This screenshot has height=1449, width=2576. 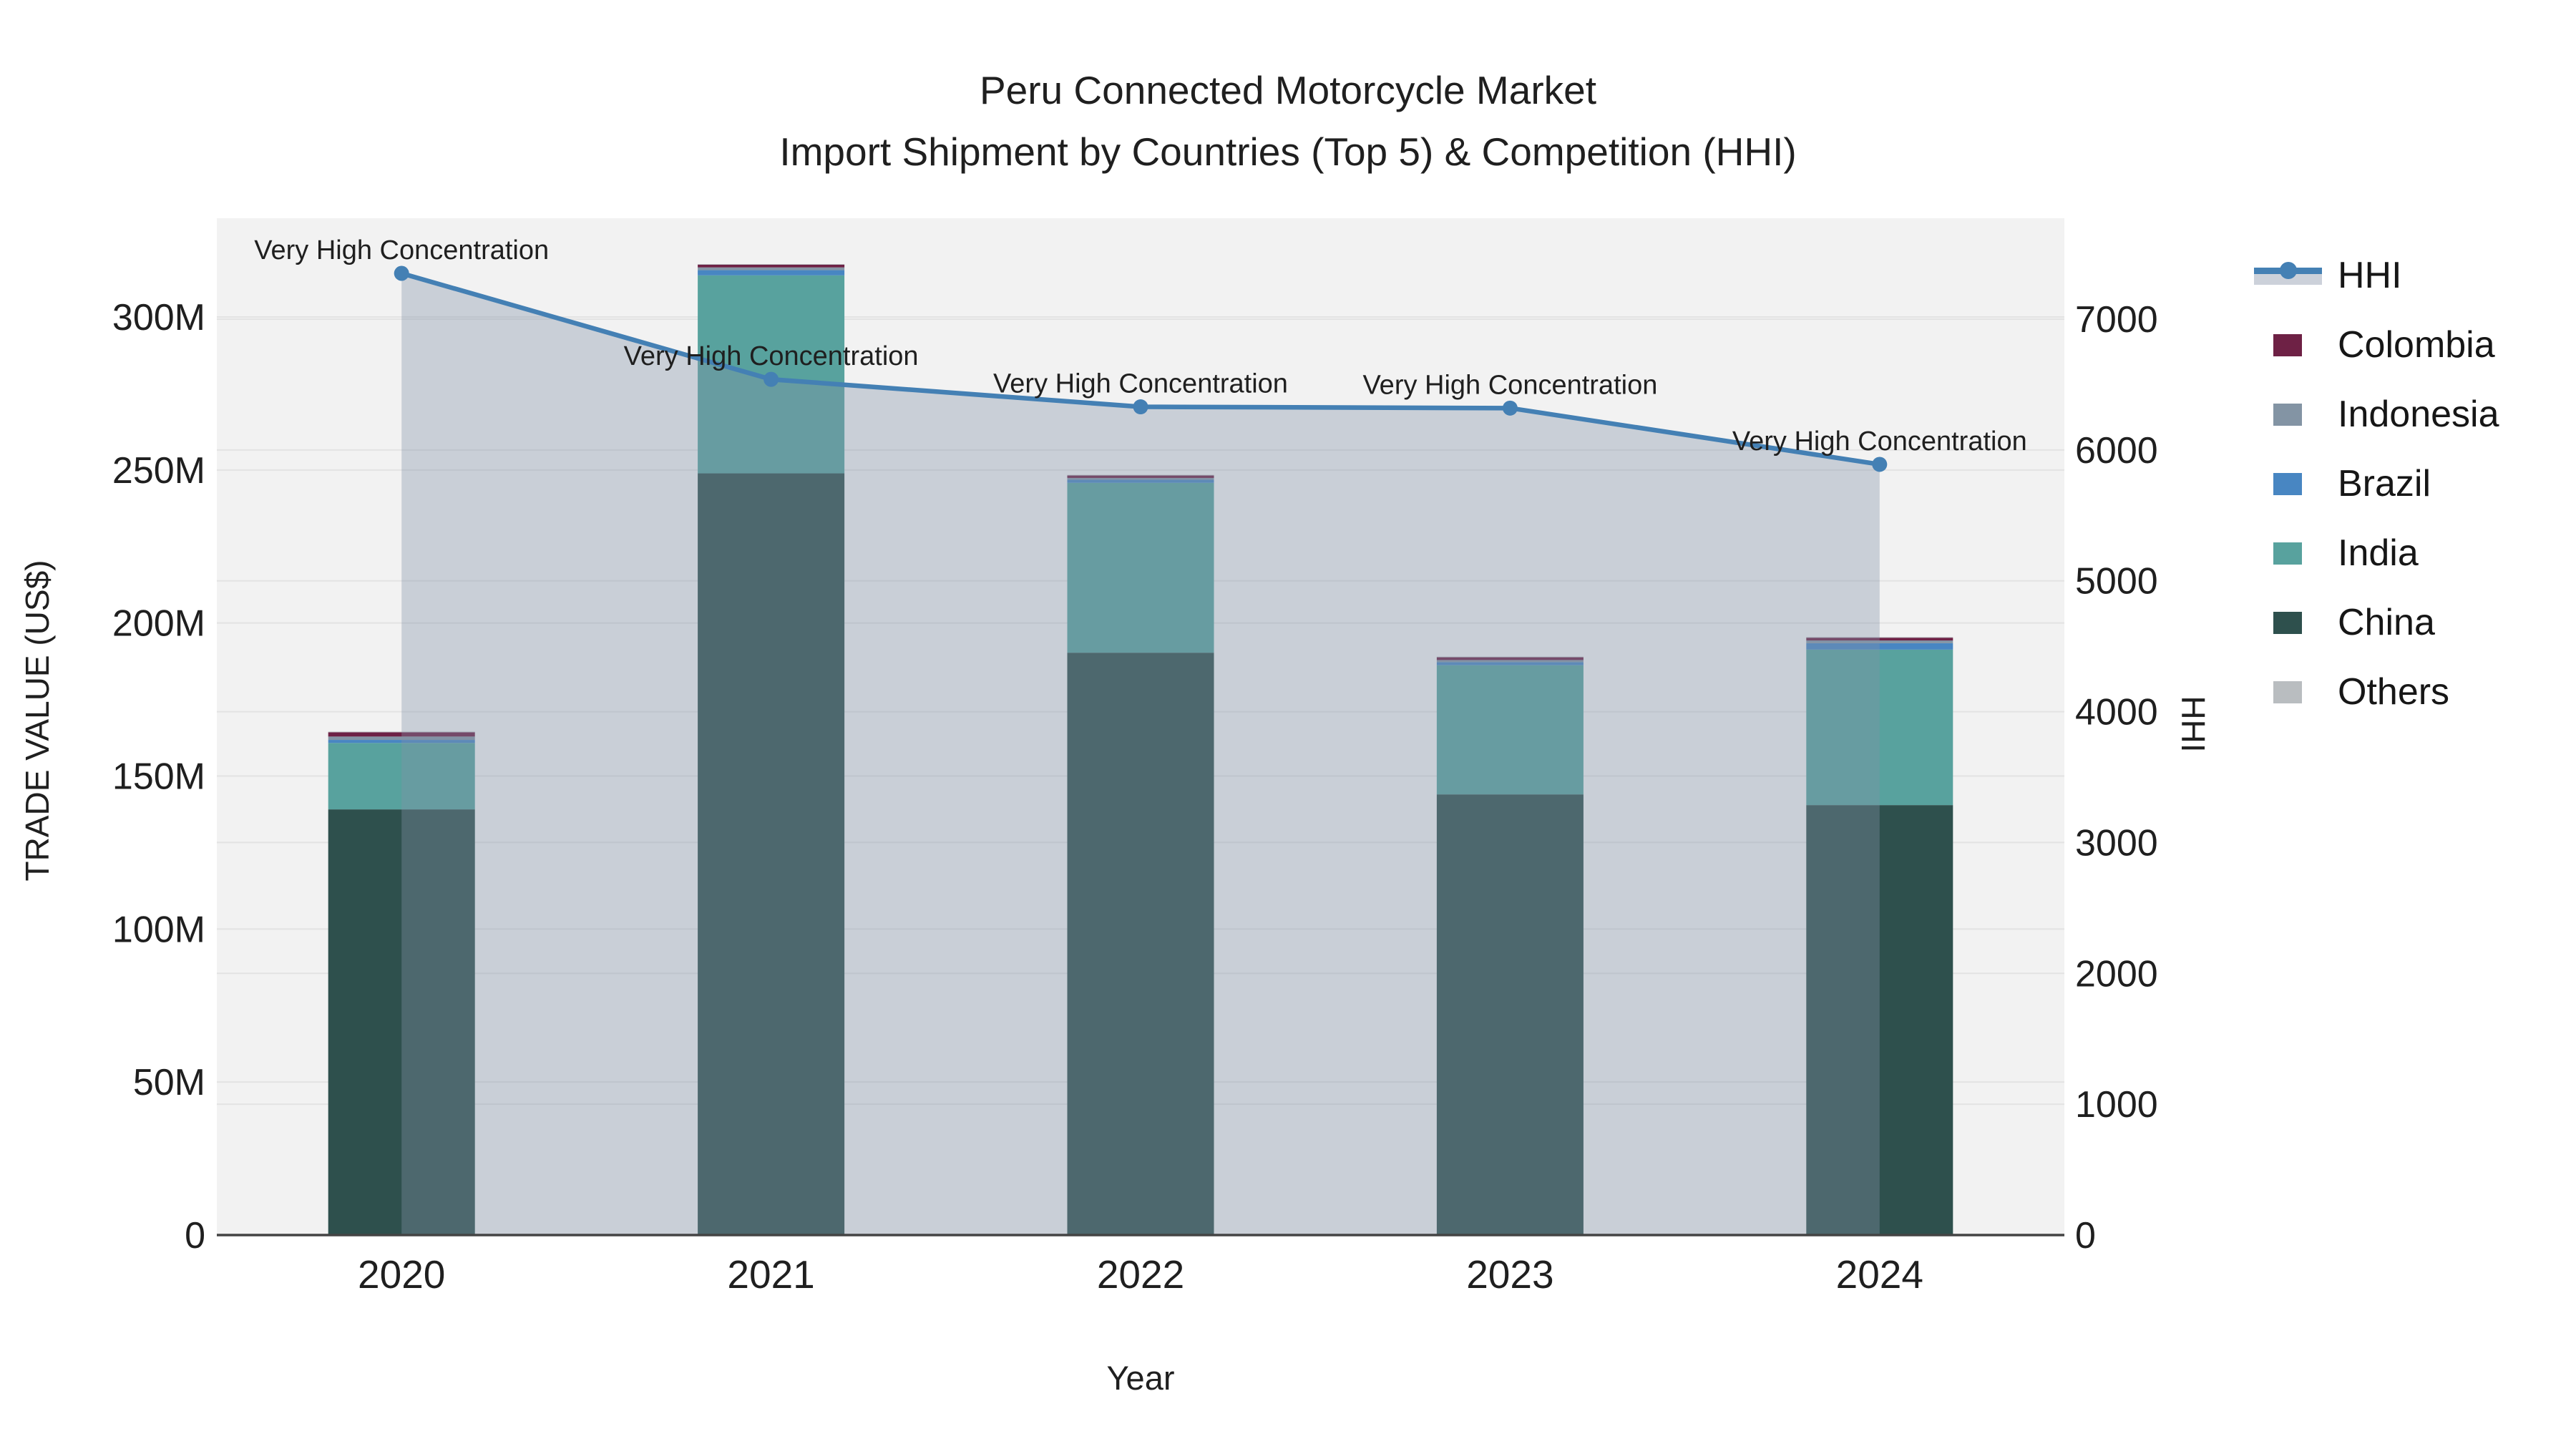 What do you see at coordinates (771, 379) in the screenshot?
I see `hhi-marker-2021` at bounding box center [771, 379].